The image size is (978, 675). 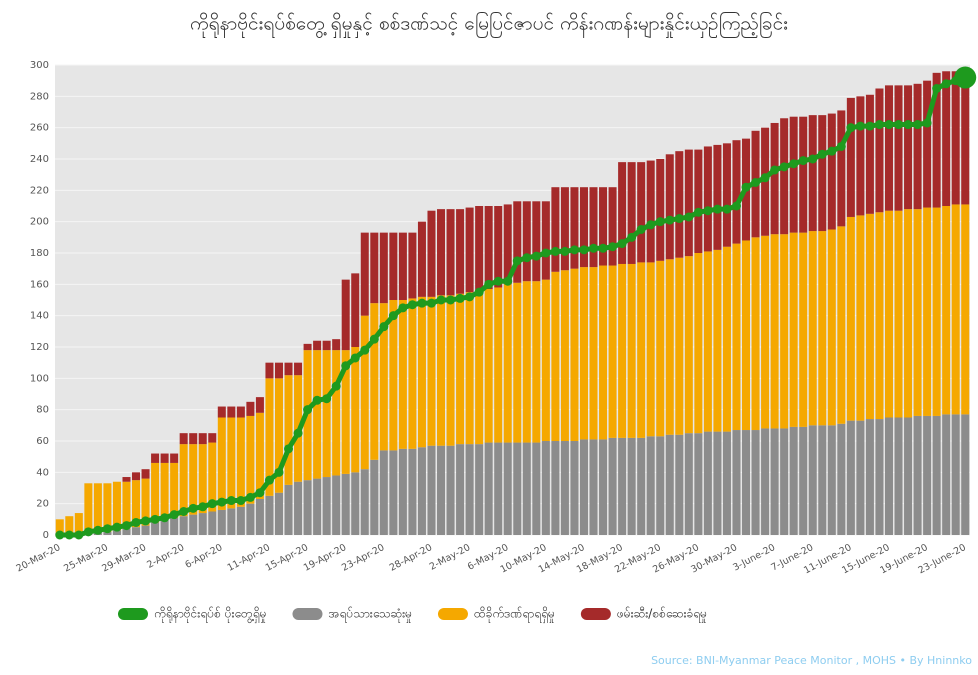 What do you see at coordinates (203, 556) in the screenshot?
I see `x-tick-label: 6-Apr-20` at bounding box center [203, 556].